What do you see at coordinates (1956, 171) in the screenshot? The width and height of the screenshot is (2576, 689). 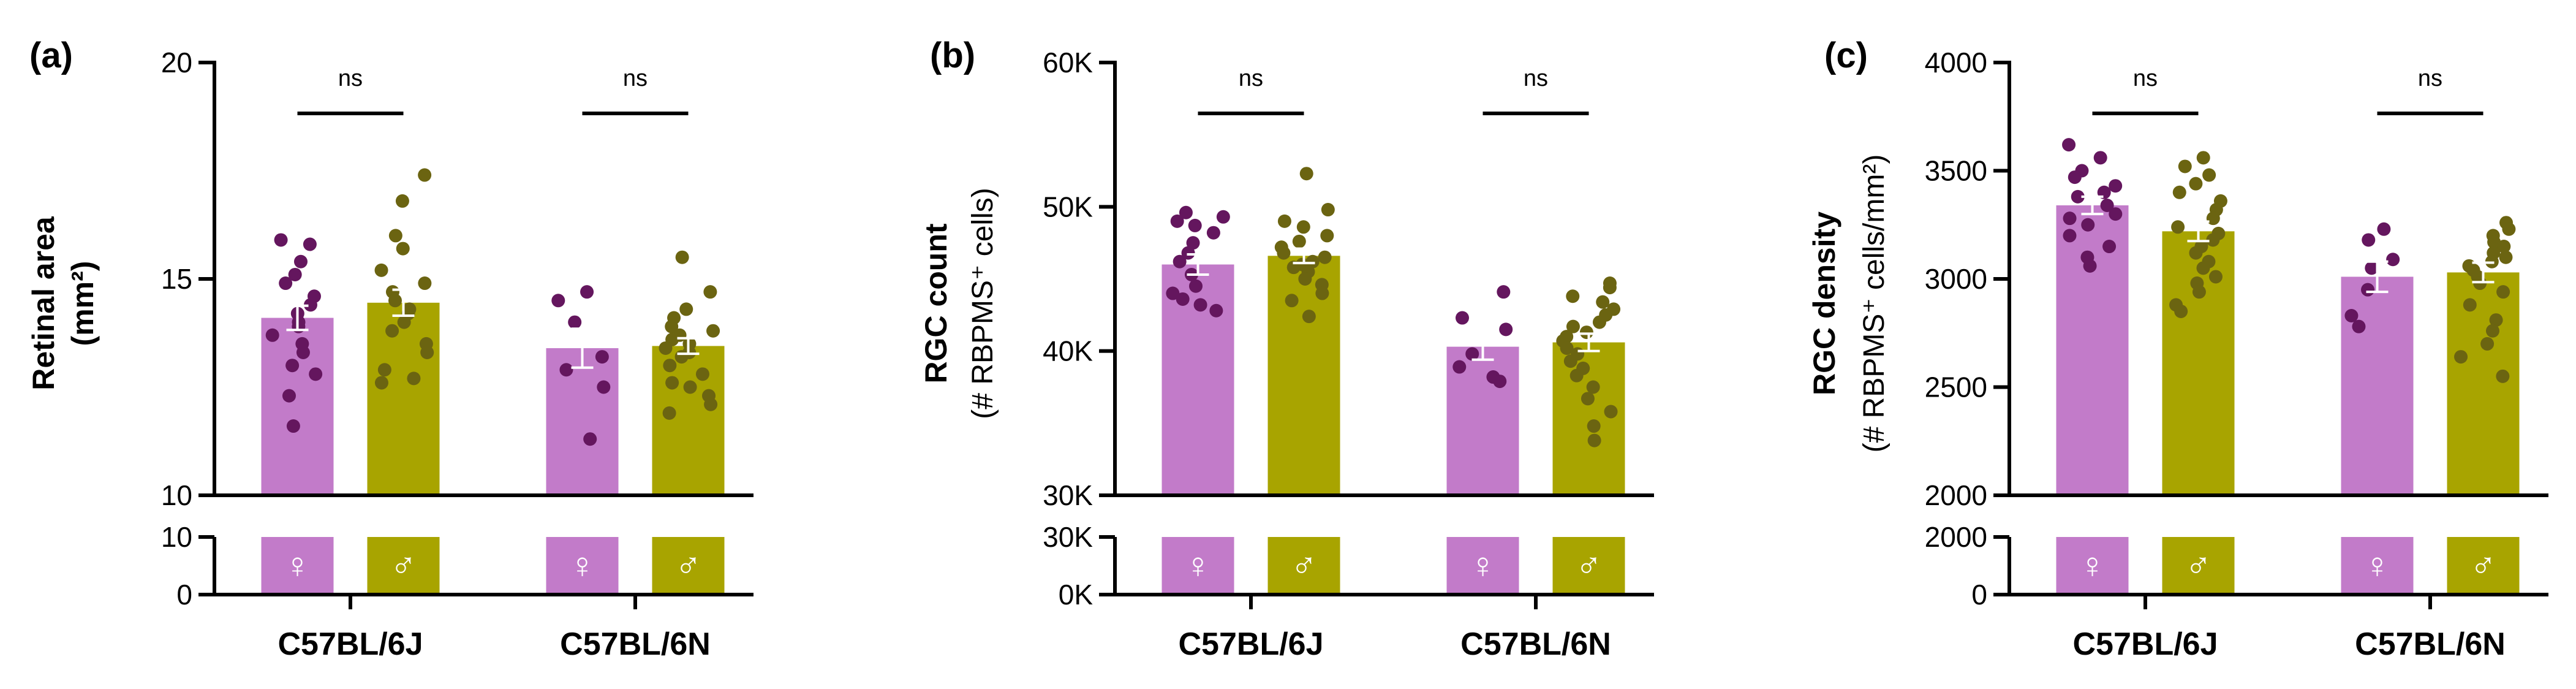 I see `y-tick-label: 3500` at bounding box center [1956, 171].